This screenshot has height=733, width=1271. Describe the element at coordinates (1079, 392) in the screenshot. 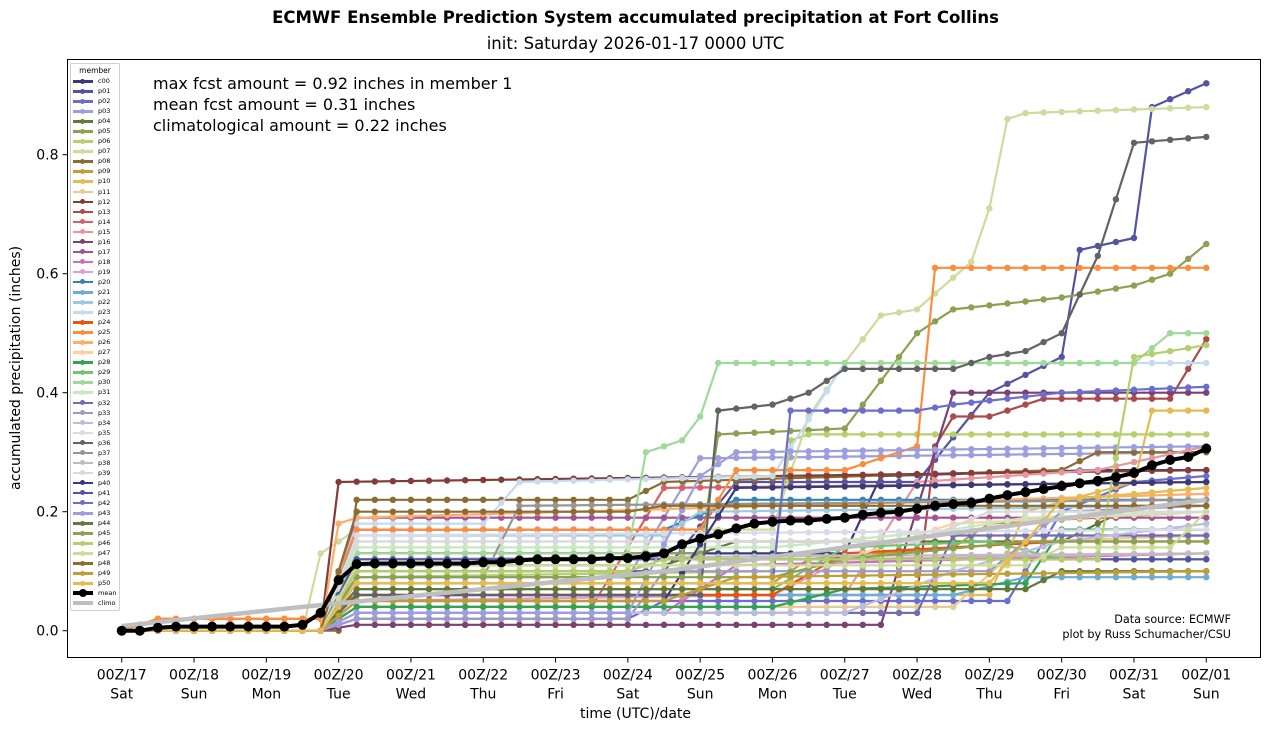

I see `point-p42` at that location.